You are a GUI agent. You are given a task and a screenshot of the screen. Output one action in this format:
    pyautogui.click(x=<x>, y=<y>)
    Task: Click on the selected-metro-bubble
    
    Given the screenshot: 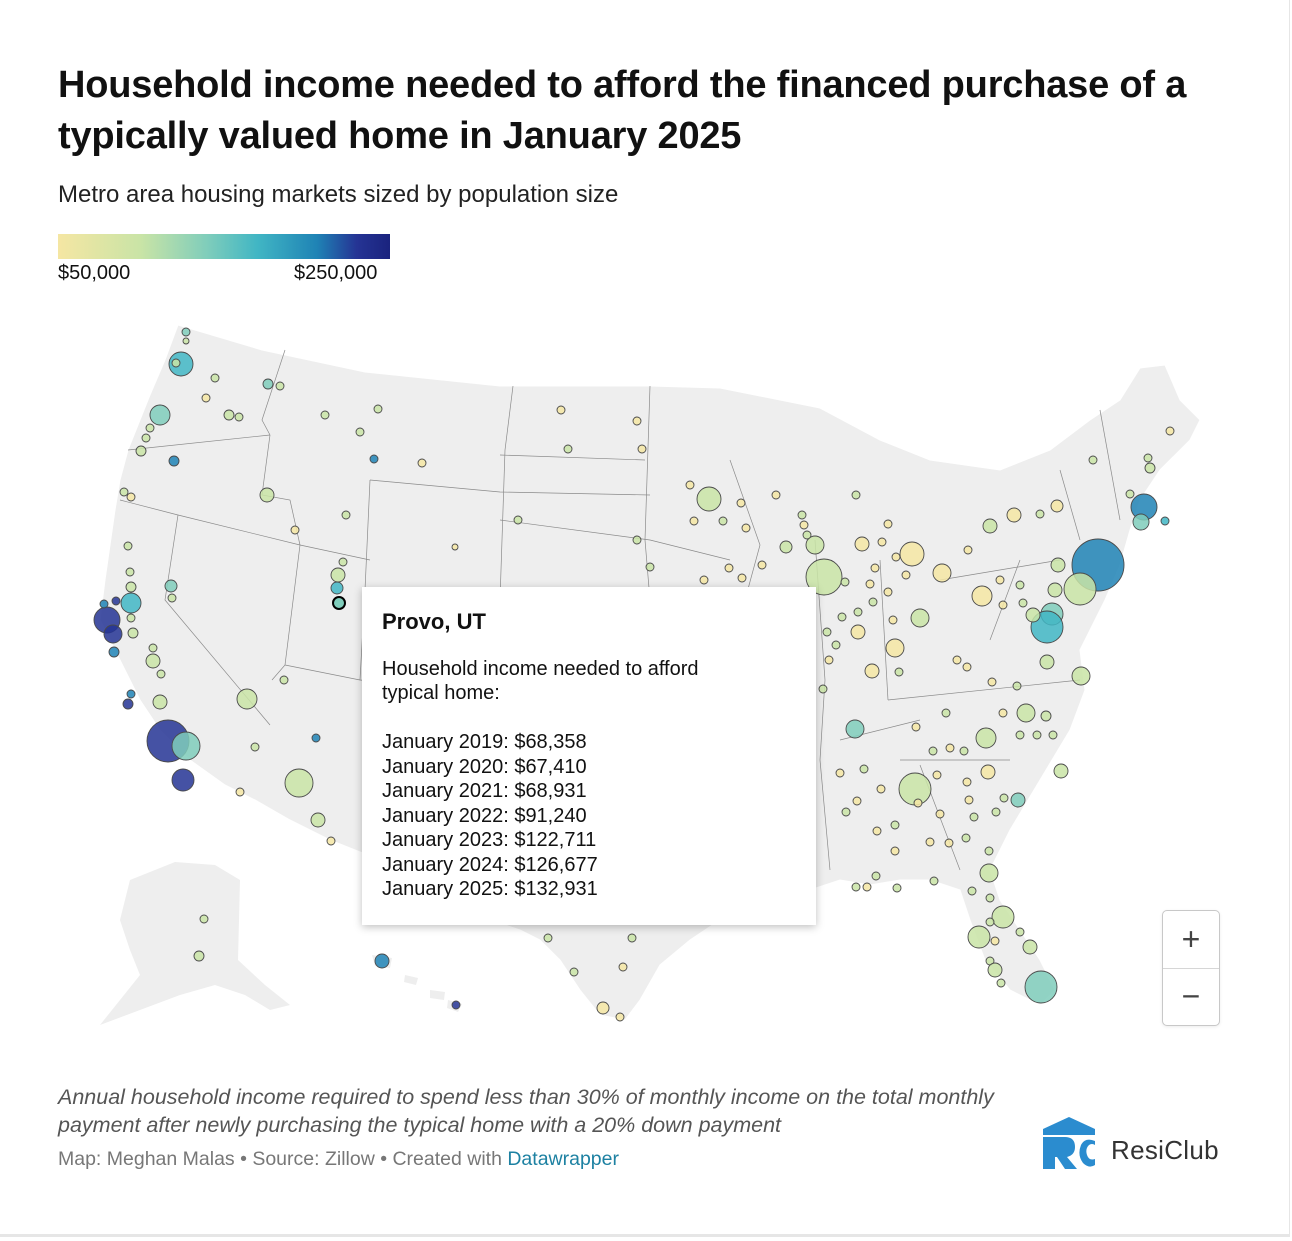 What is the action you would take?
    pyautogui.click(x=339, y=603)
    